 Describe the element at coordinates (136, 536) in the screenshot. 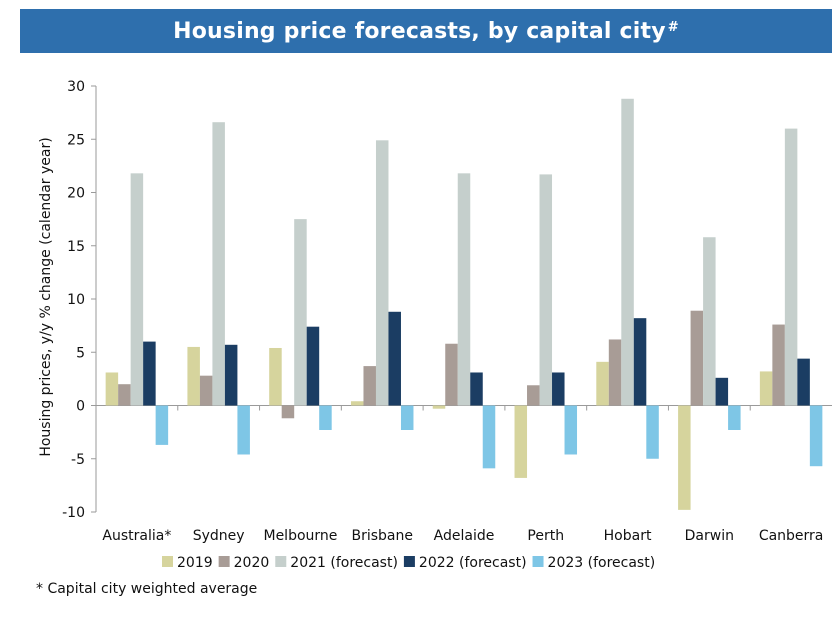

I see `category-label: Australia*` at that location.